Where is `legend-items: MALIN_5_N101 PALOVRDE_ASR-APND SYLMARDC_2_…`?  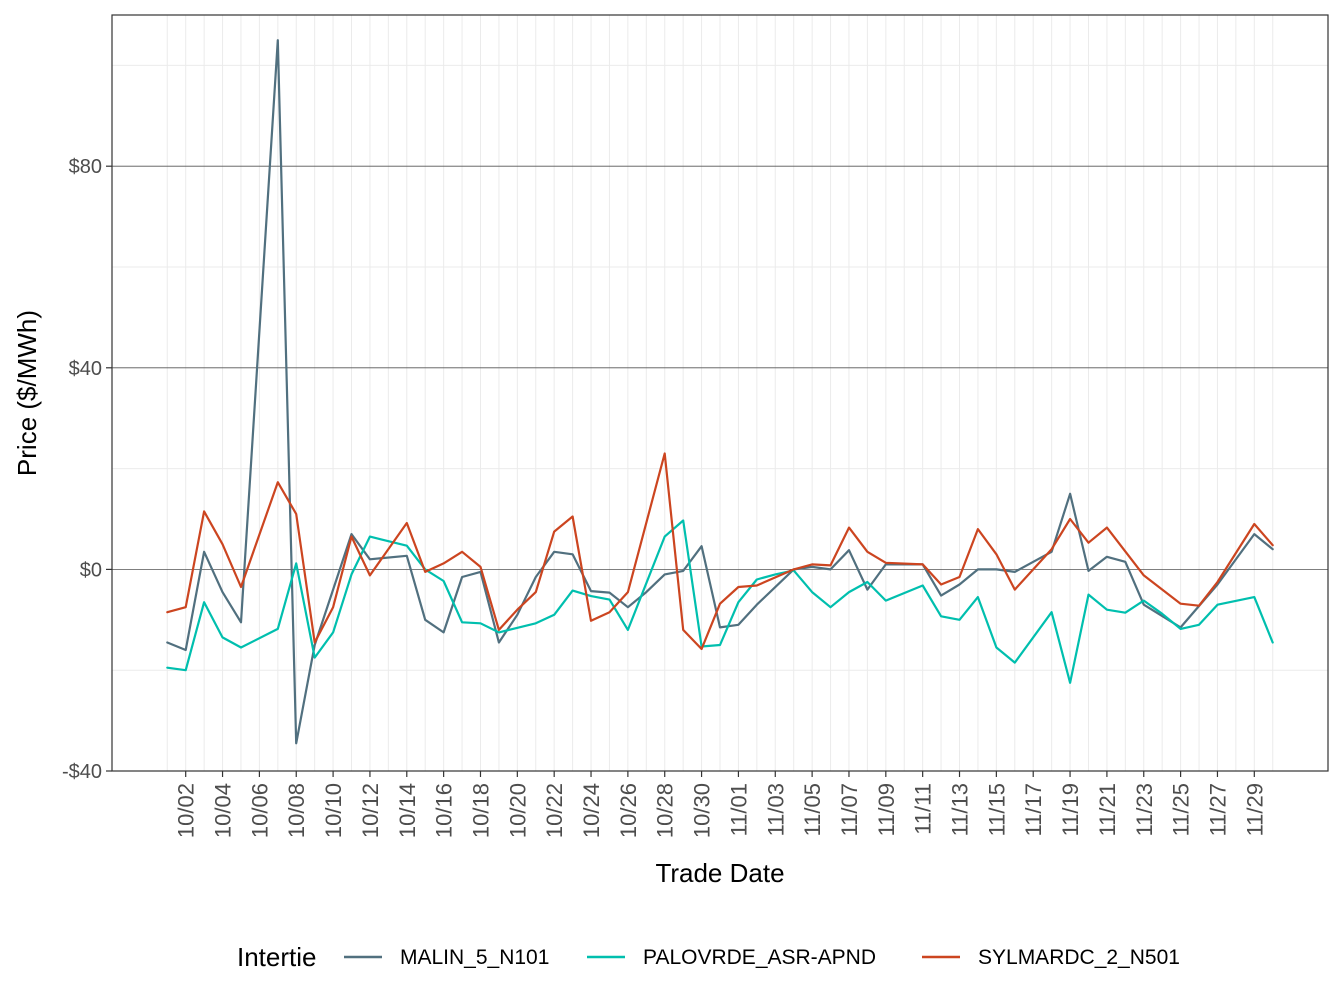
legend-items: MALIN_5_N101 PALOVRDE_ASR-APND SYLMARDC_2_… is located at coordinates (762, 957).